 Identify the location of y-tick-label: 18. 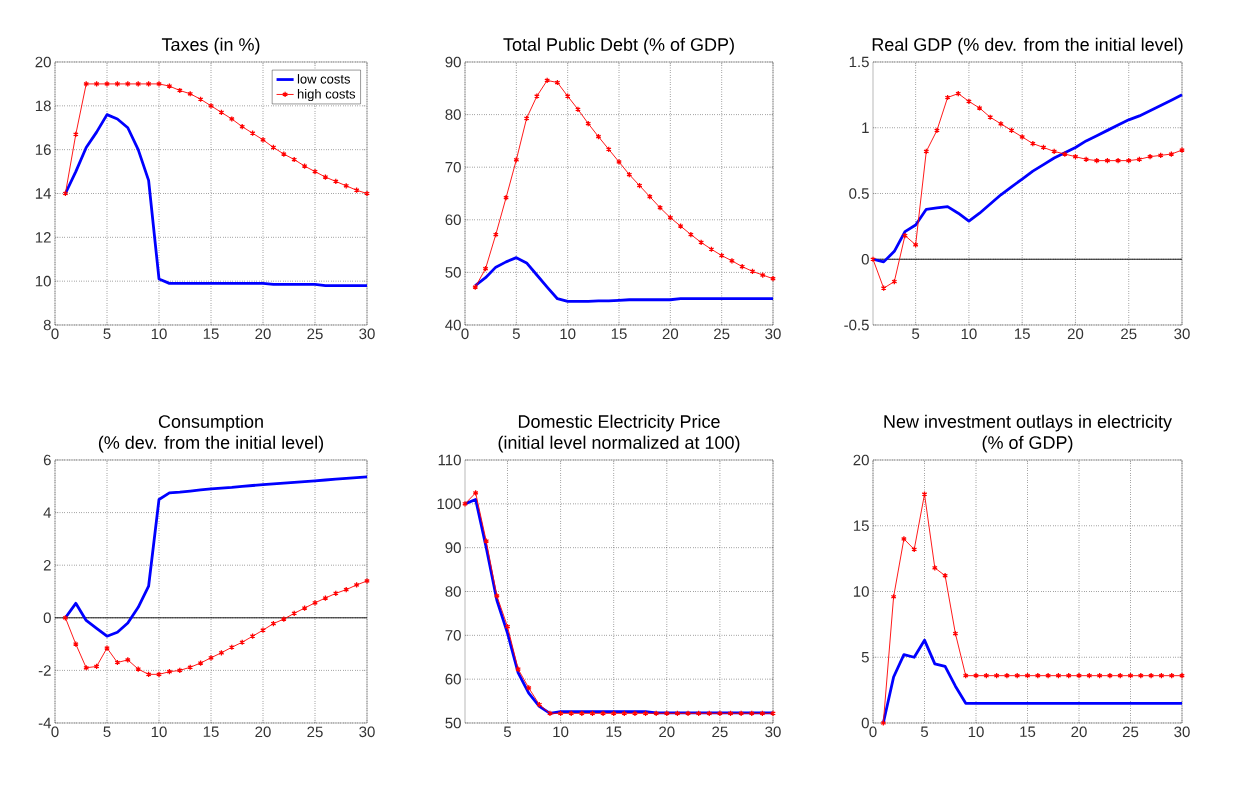
(43, 106).